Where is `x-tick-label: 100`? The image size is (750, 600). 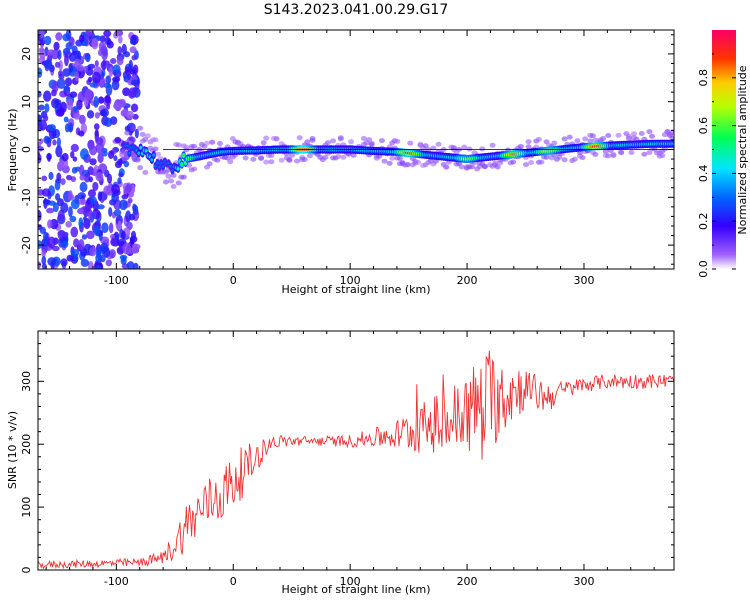 x-tick-label: 100 is located at coordinates (350, 280).